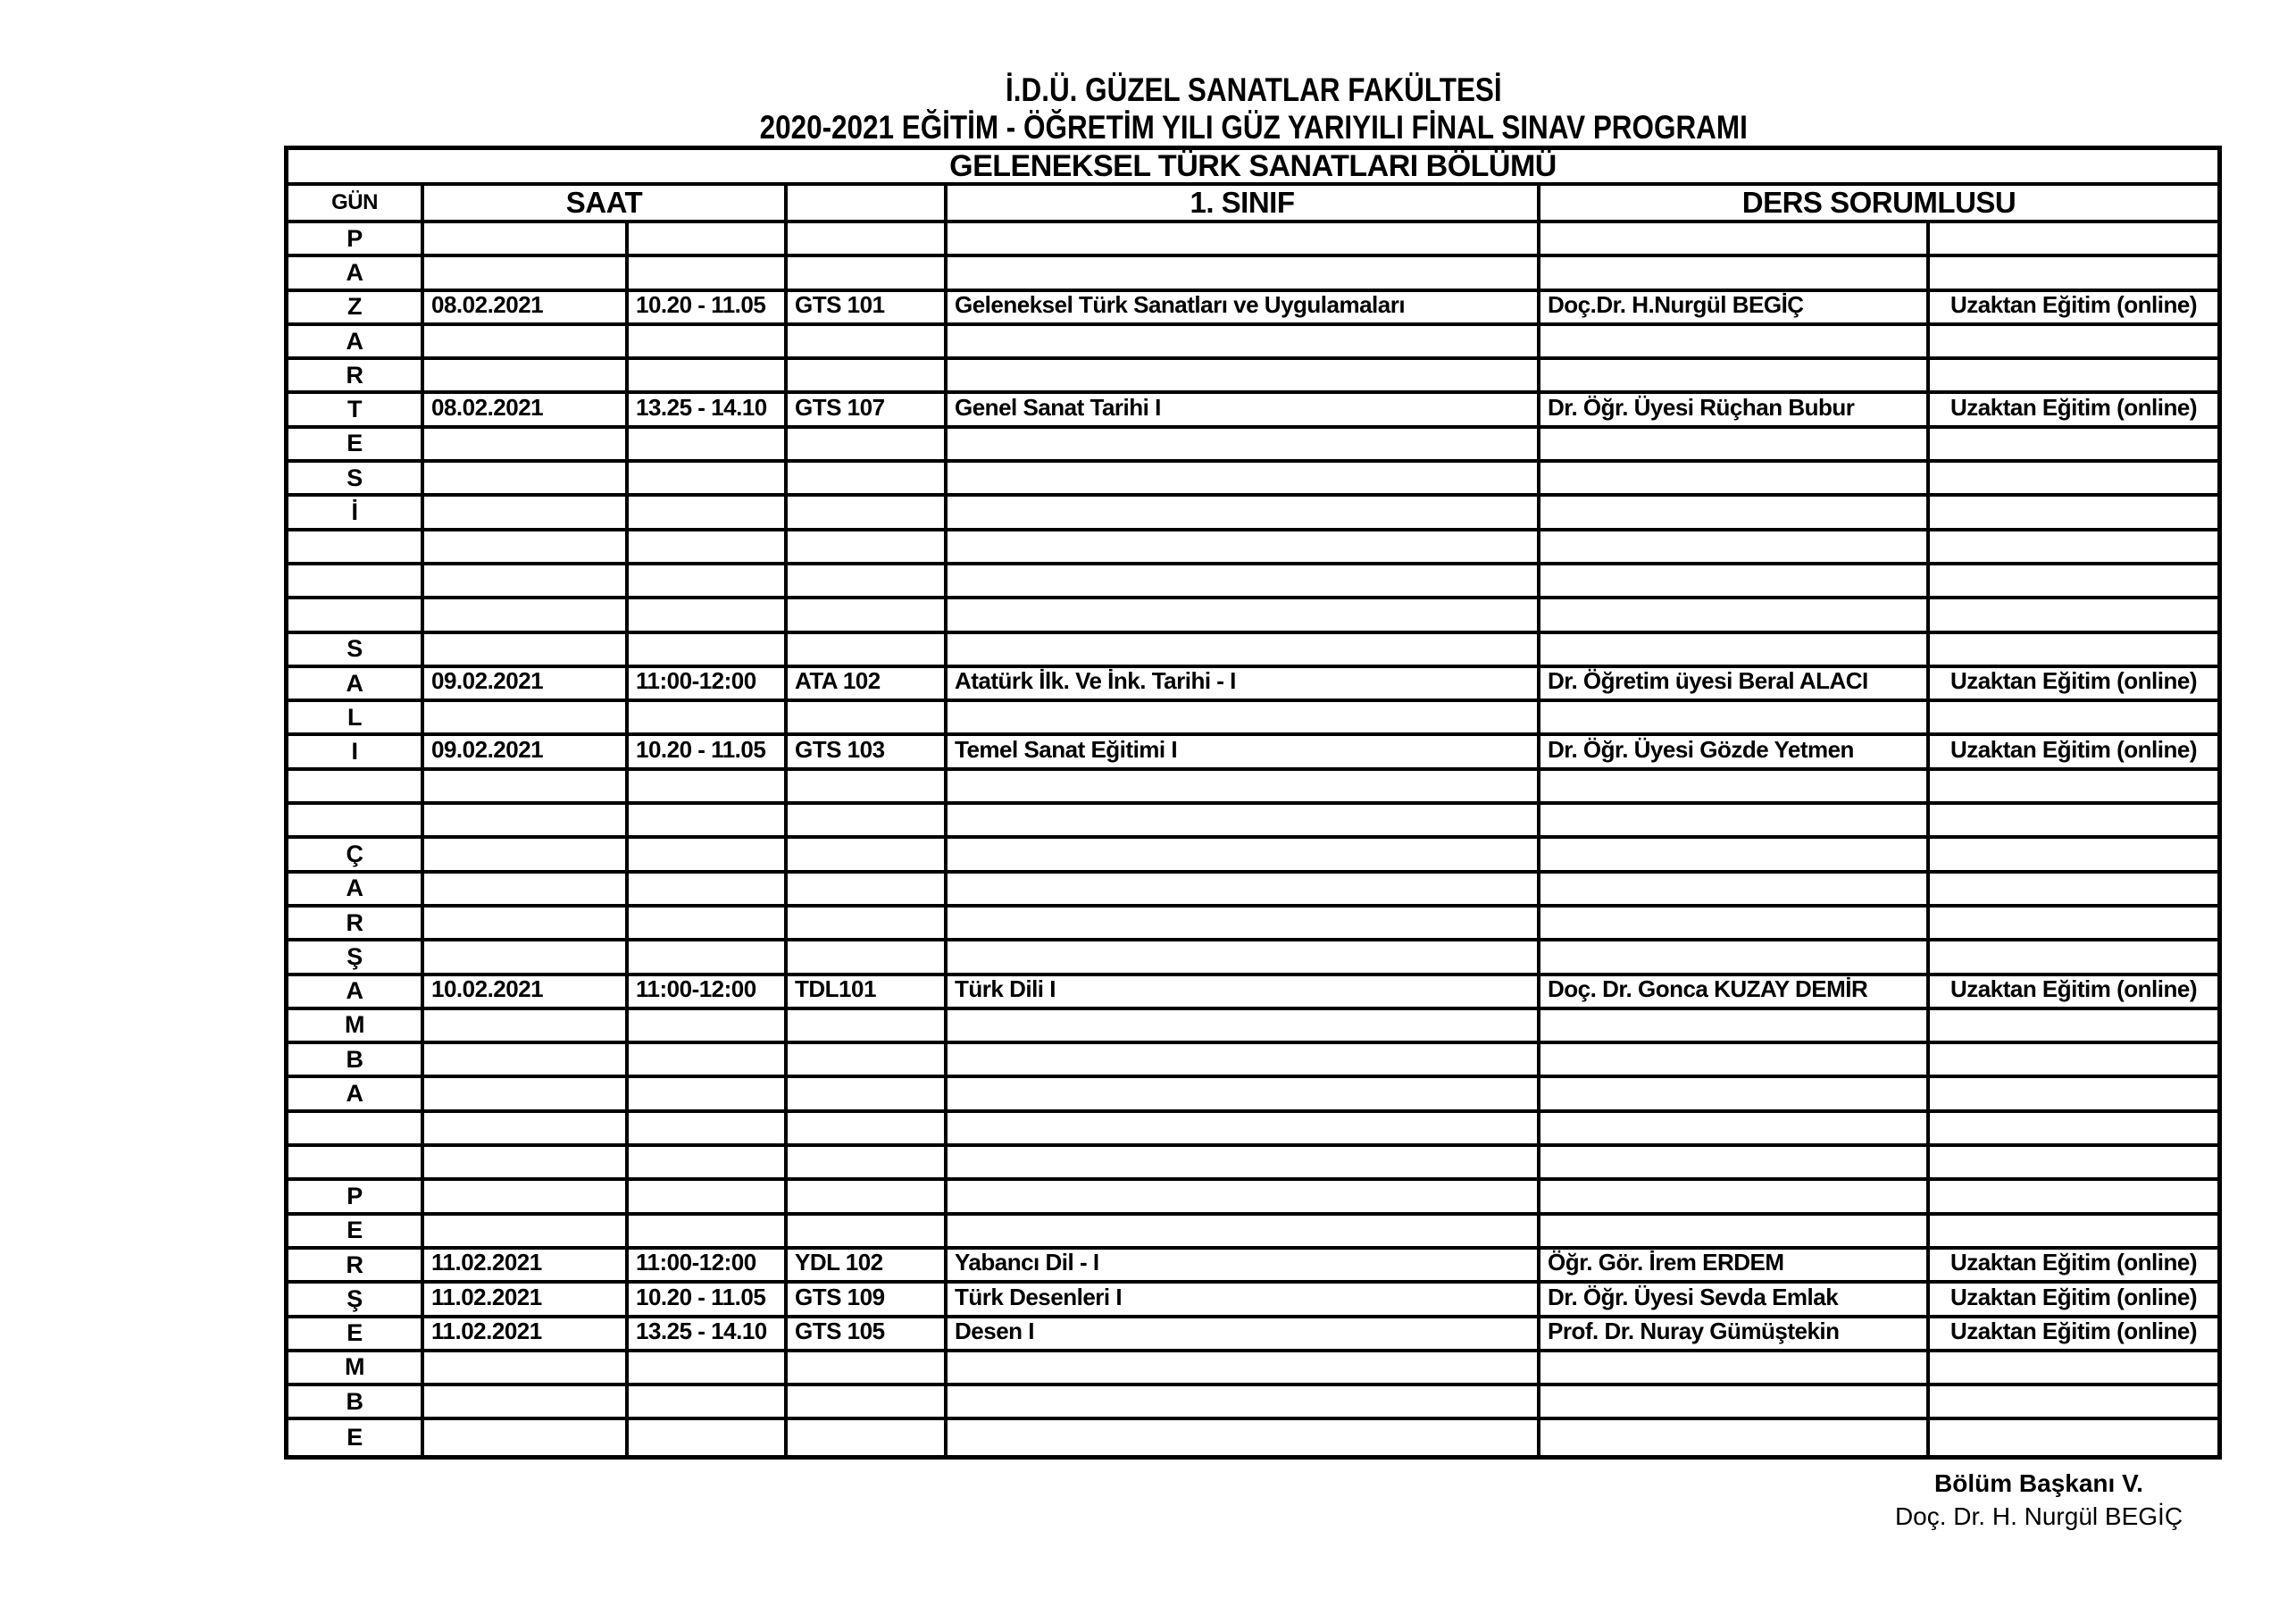  What do you see at coordinates (1244, 685) in the screenshot?
I see `course-name-cell: Atatürk İlk. Ve İnk. Tarihi - I` at bounding box center [1244, 685].